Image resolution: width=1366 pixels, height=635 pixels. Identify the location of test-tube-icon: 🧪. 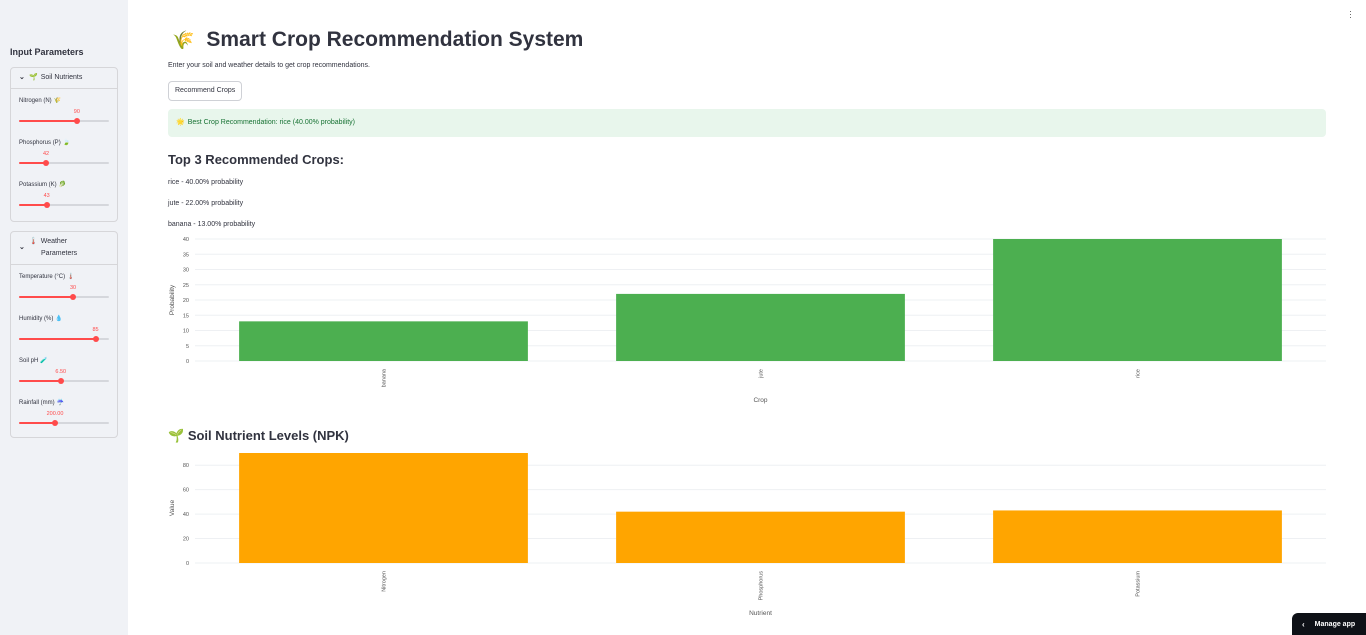
(44, 361).